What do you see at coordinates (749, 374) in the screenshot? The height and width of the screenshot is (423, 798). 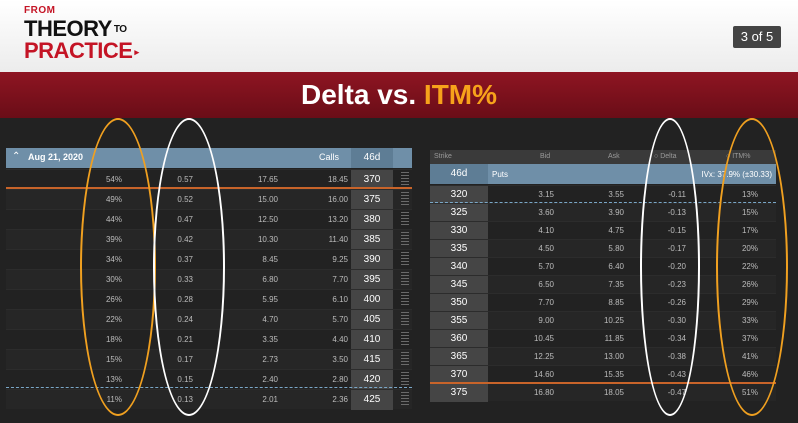 I see `puts-itm-cell: 46%` at bounding box center [749, 374].